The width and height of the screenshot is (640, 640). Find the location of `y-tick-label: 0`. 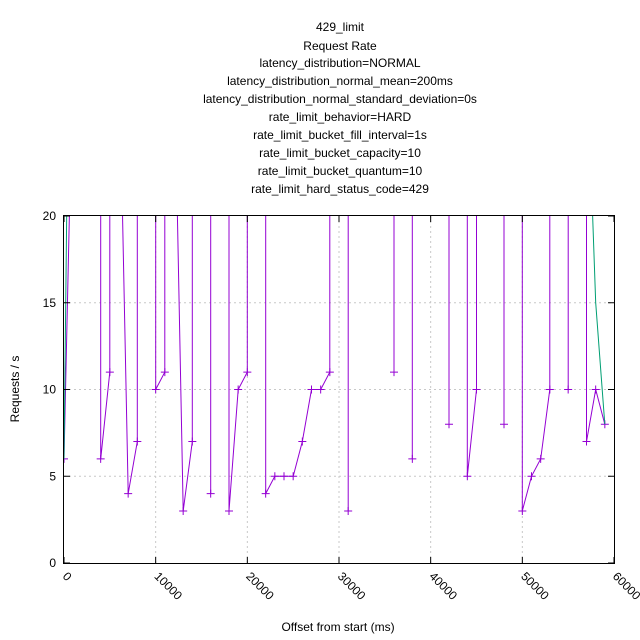

y-tick-label: 0 is located at coordinates (52, 563).